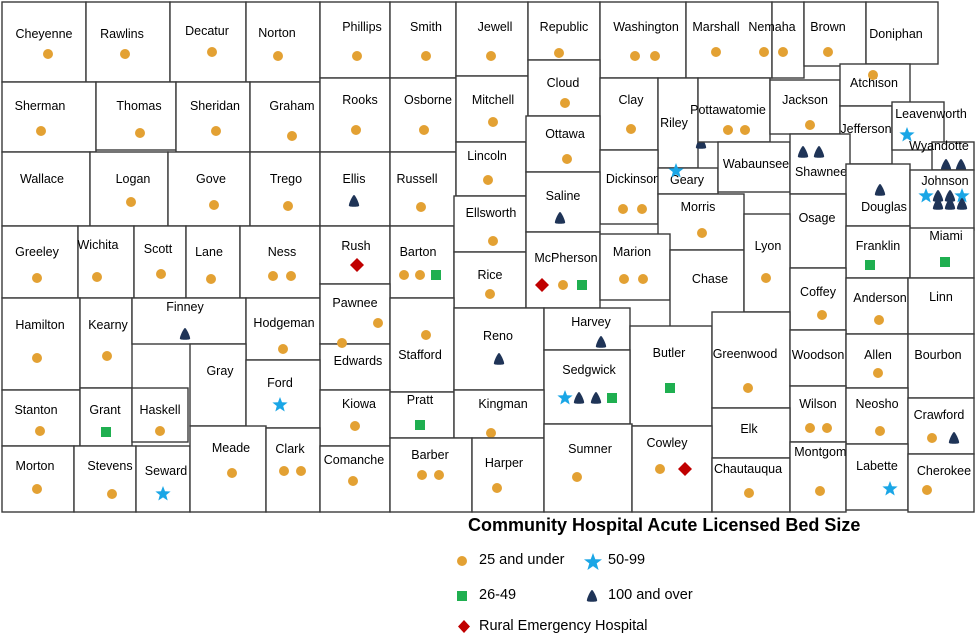  I want to click on county-label: Osborne, so click(428, 100).